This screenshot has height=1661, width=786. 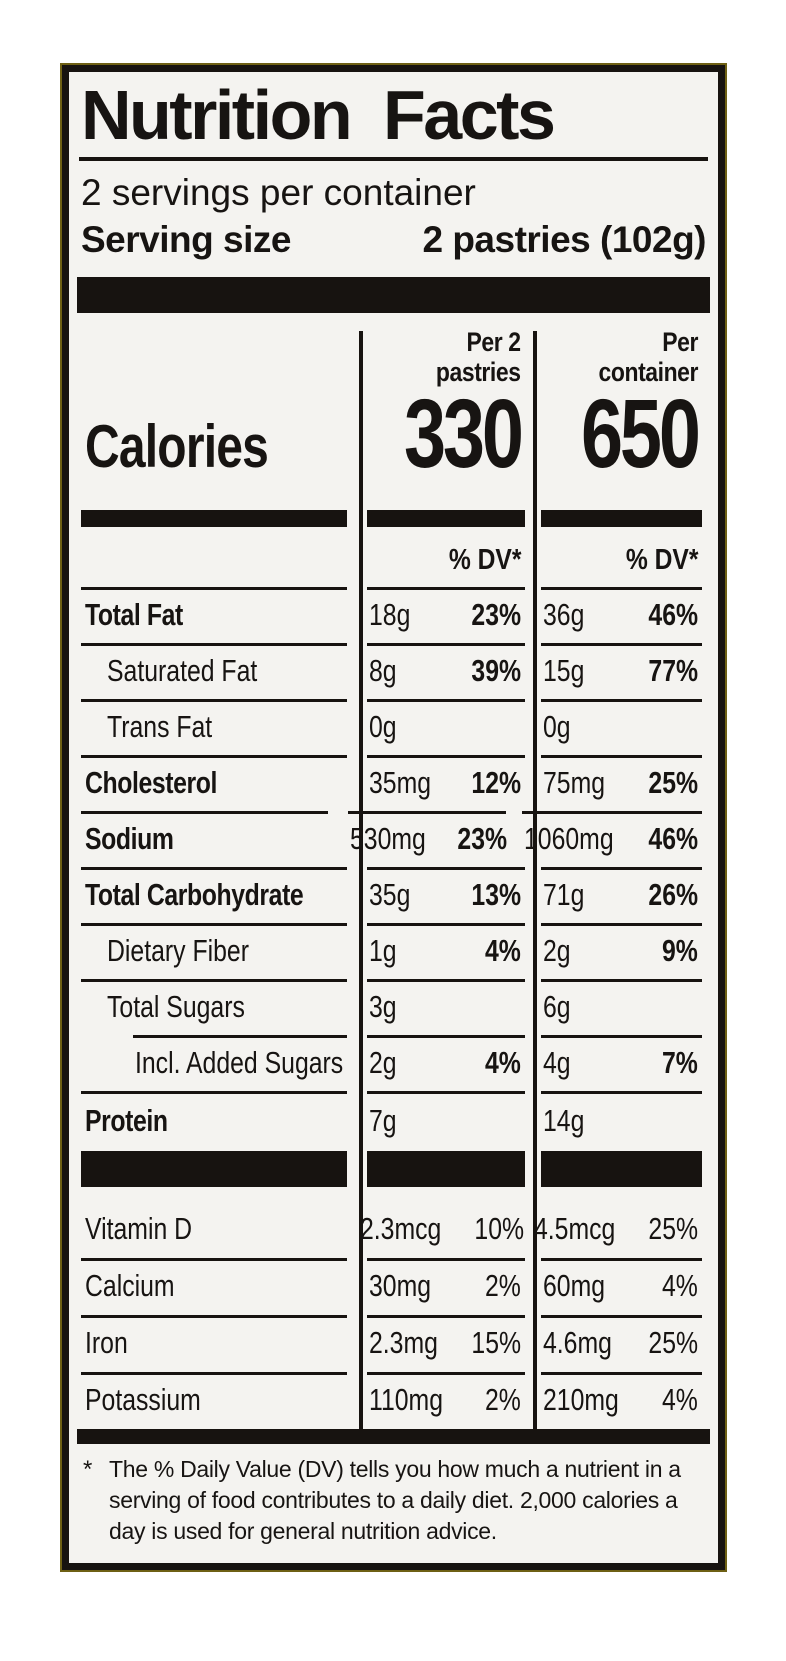 I want to click on amount-per-serving: 0g, so click(x=383, y=726).